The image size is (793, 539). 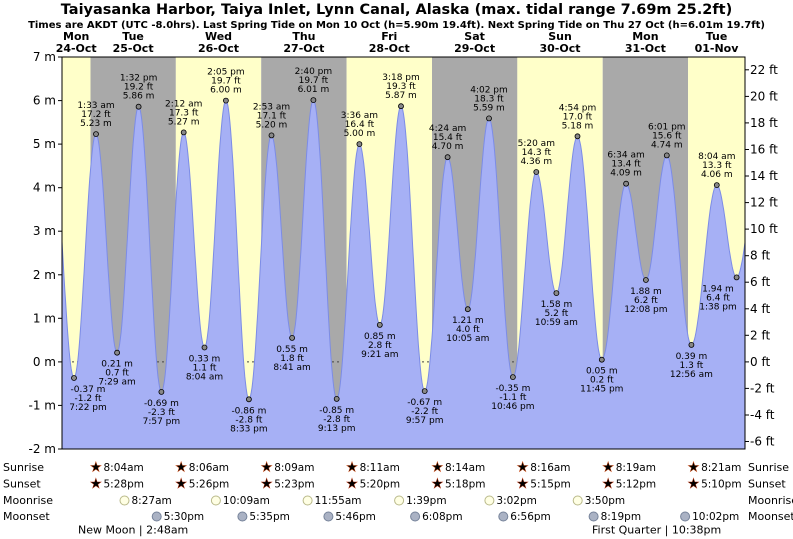 What do you see at coordinates (489, 90) in the screenshot?
I see `tide-annotation: 4:02 pm` at bounding box center [489, 90].